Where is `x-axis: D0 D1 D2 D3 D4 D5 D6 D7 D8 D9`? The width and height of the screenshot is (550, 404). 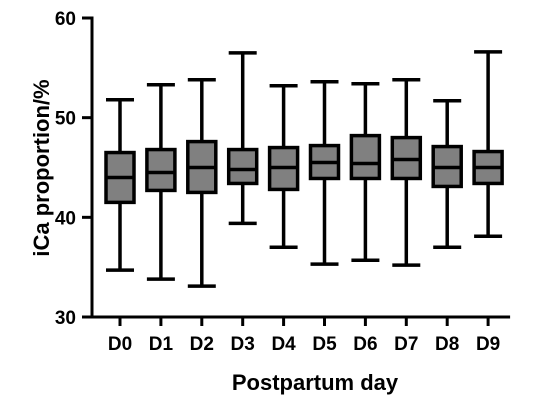
x-axis: D0 D1 D2 D3 D4 D5 D6 D7 D8 D9 is located at coordinates (300, 335).